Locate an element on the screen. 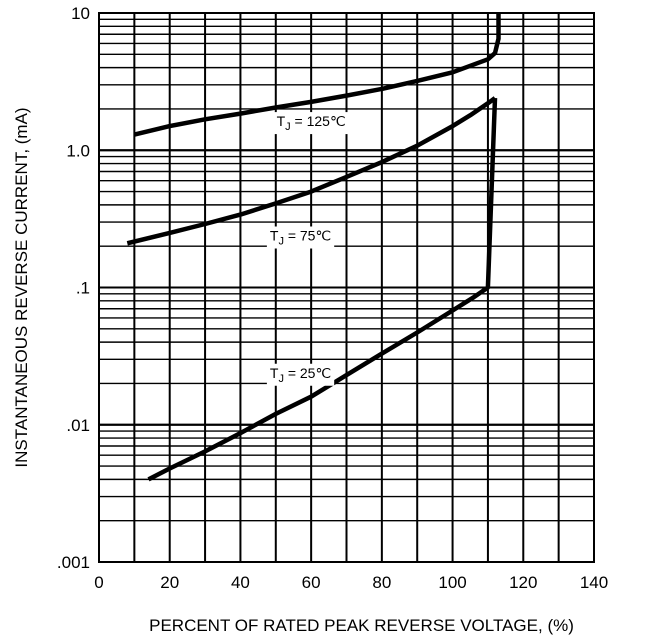 This screenshot has width=658, height=641. x-tick-label: 120 is located at coordinates (523, 582).